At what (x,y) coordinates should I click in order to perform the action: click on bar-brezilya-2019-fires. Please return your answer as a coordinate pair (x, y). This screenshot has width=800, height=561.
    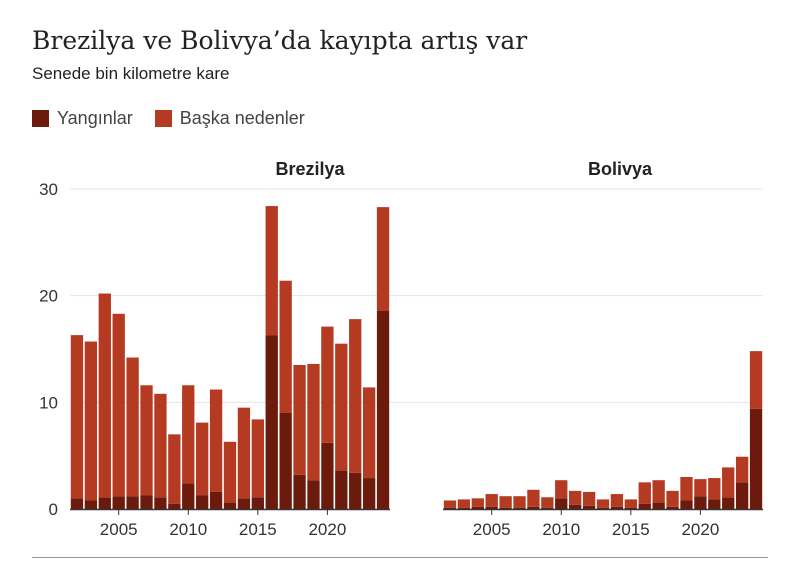
    Looking at the image, I should click on (313, 494).